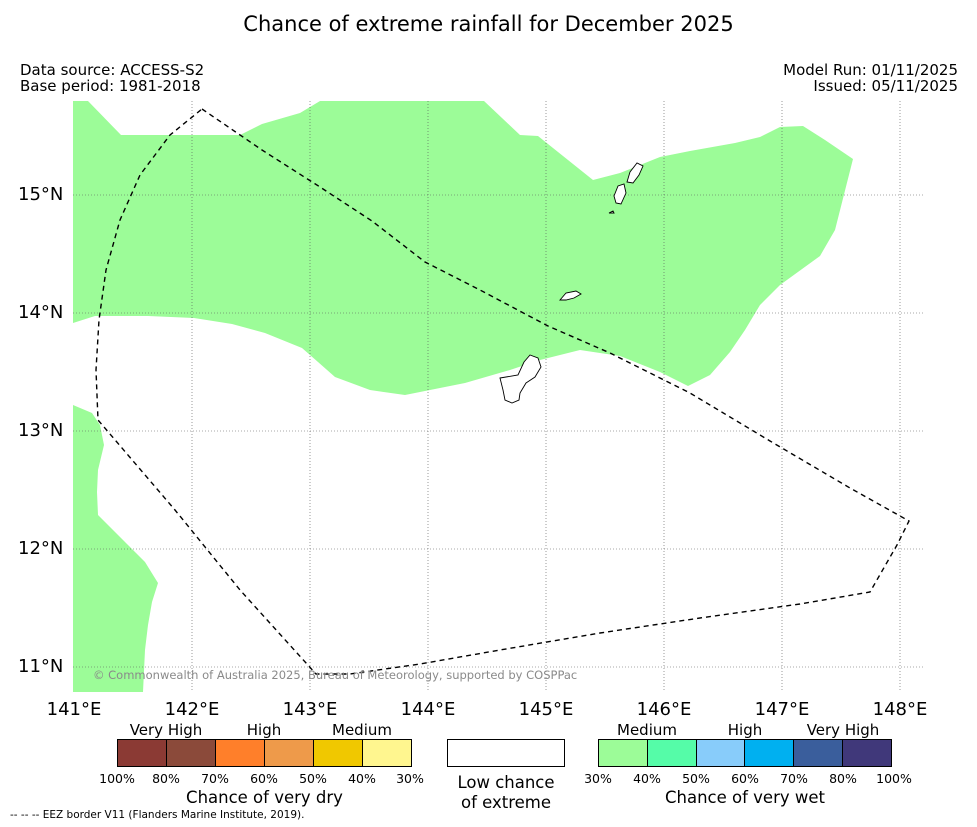  I want to click on dry-legend-title: Chance of very dry, so click(264, 797).